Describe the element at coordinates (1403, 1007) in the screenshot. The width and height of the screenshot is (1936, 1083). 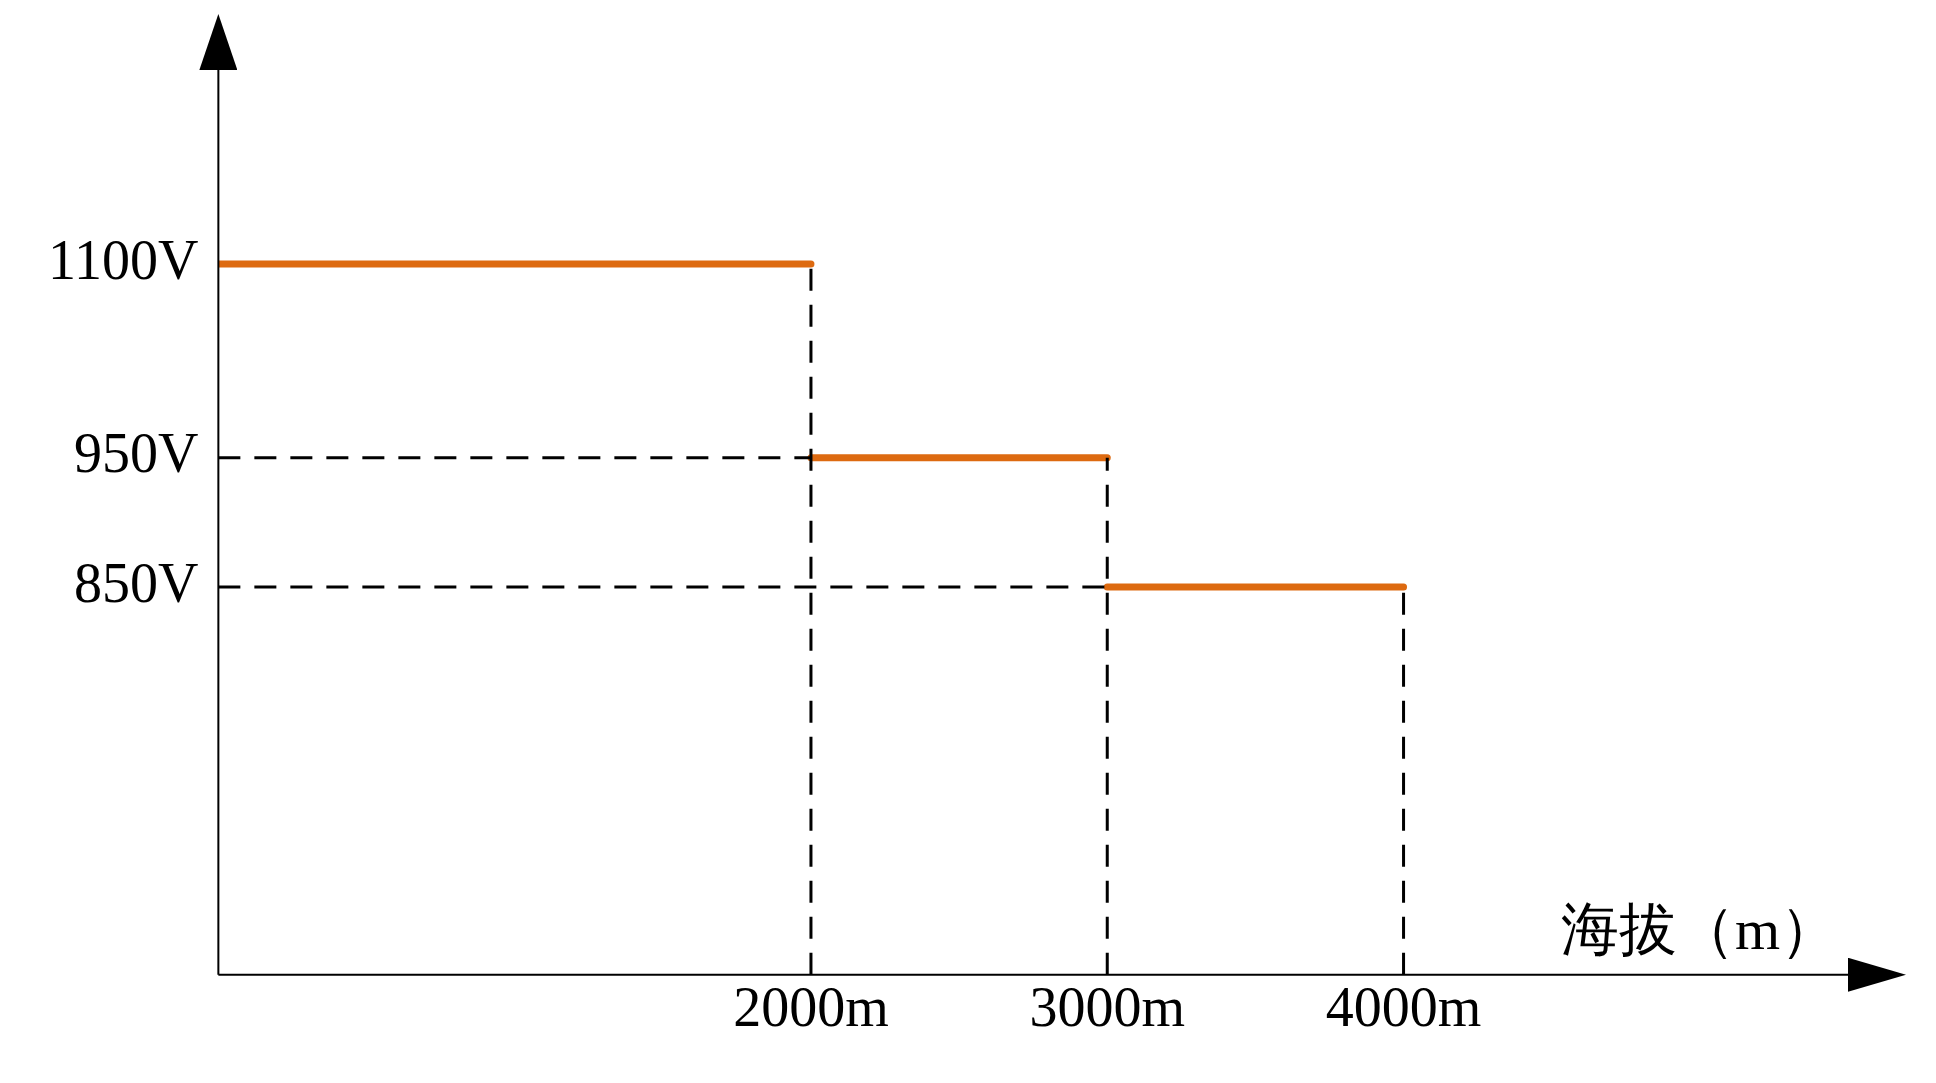
I see `x-tick-label: 4000m` at that location.